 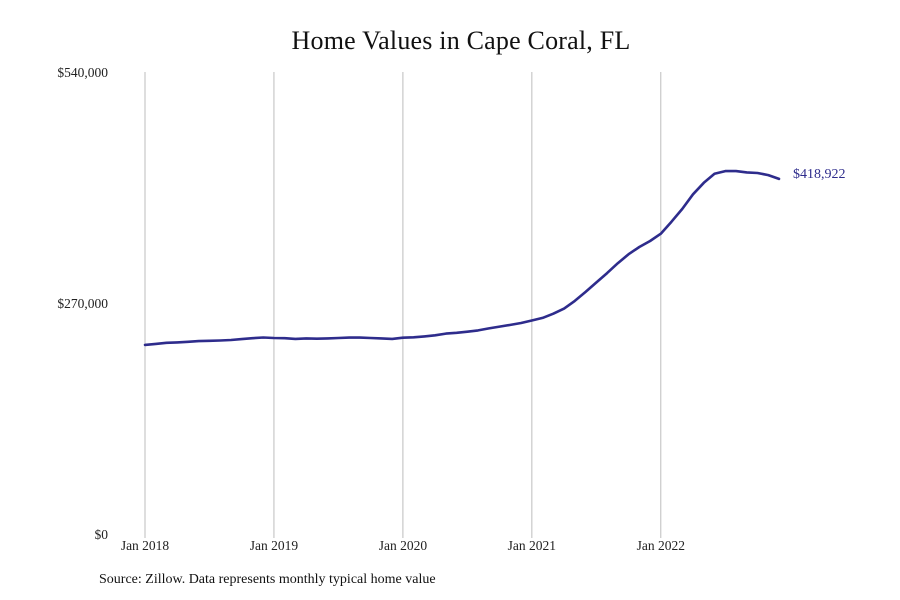 I want to click on x-tick-label: Jan 2021, so click(x=532, y=545).